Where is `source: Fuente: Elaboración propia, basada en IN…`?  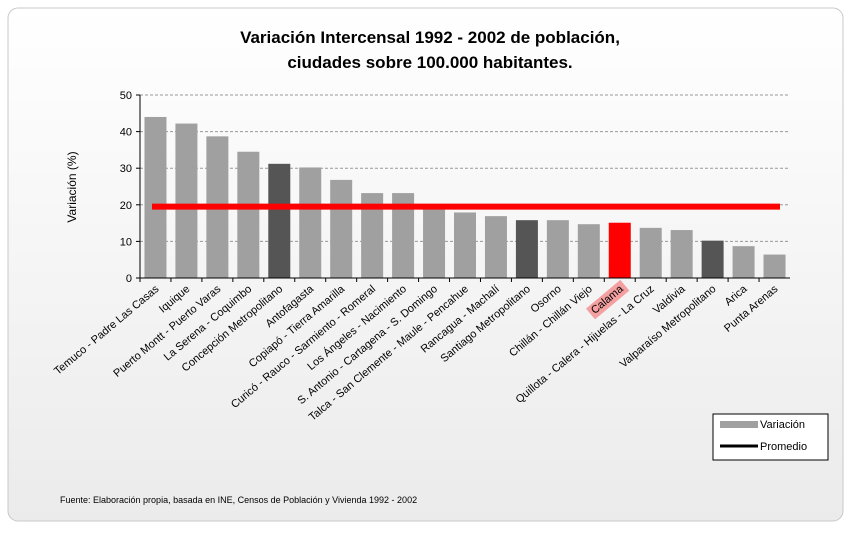
source: Fuente: Elaboración propia, basada en IN… is located at coordinates (238, 500).